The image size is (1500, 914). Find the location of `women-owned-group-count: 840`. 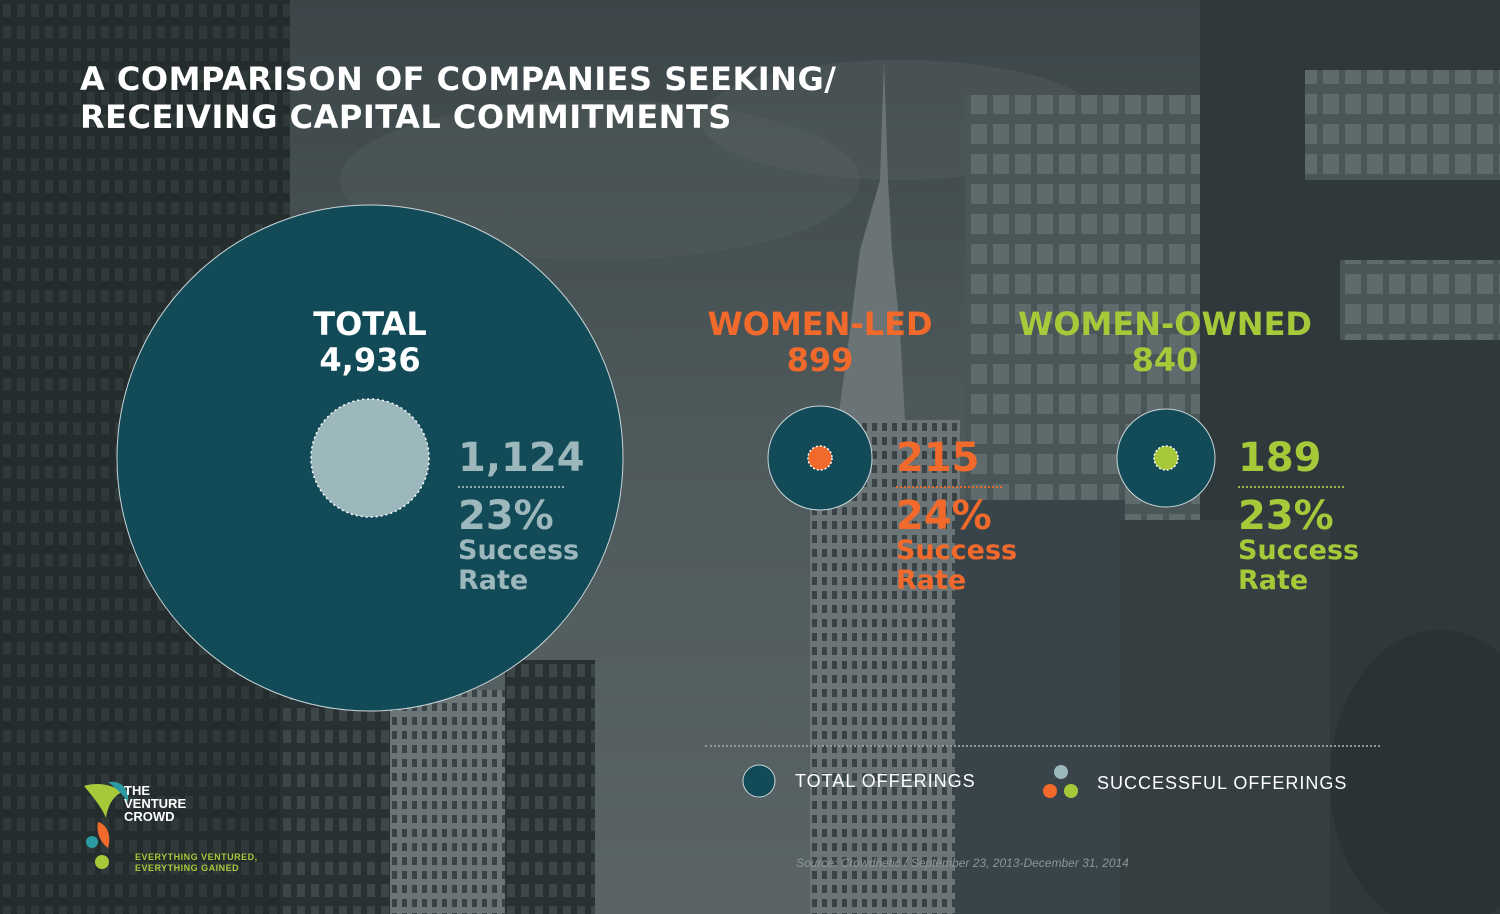

women-owned-group-count: 840 is located at coordinates (1165, 360).